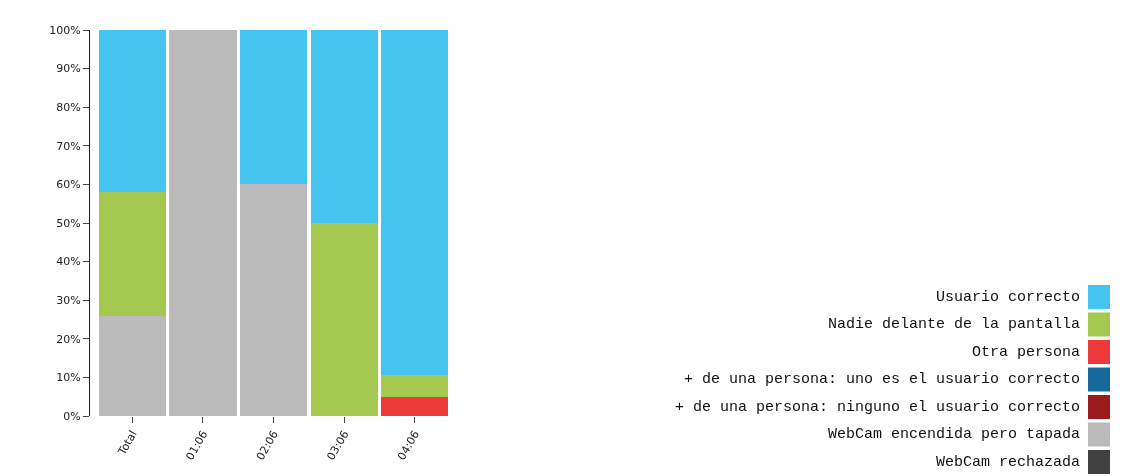 The width and height of the screenshot is (1130, 476). Describe the element at coordinates (68, 69) in the screenshot. I see `y-tick-label: 90%` at that location.